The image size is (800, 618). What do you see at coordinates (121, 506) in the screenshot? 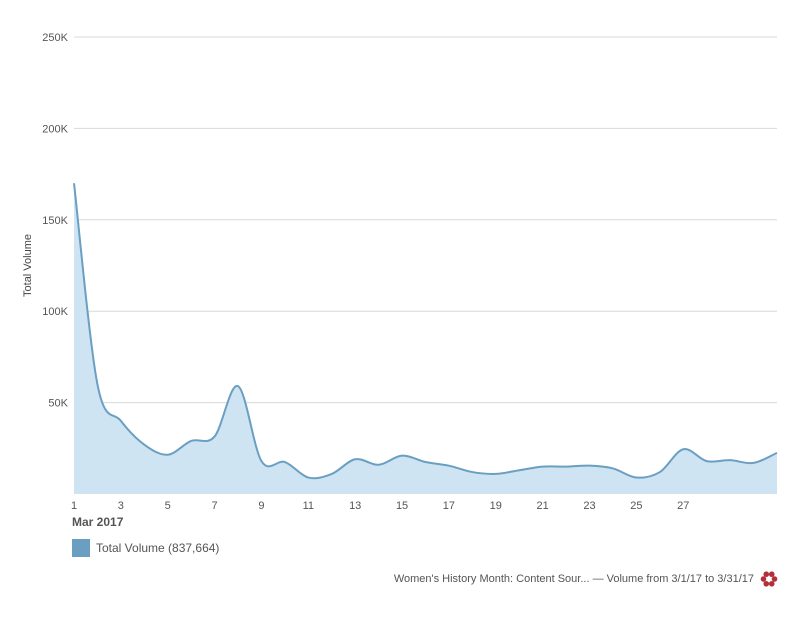
I see `x-tick-label: 3` at bounding box center [121, 506].